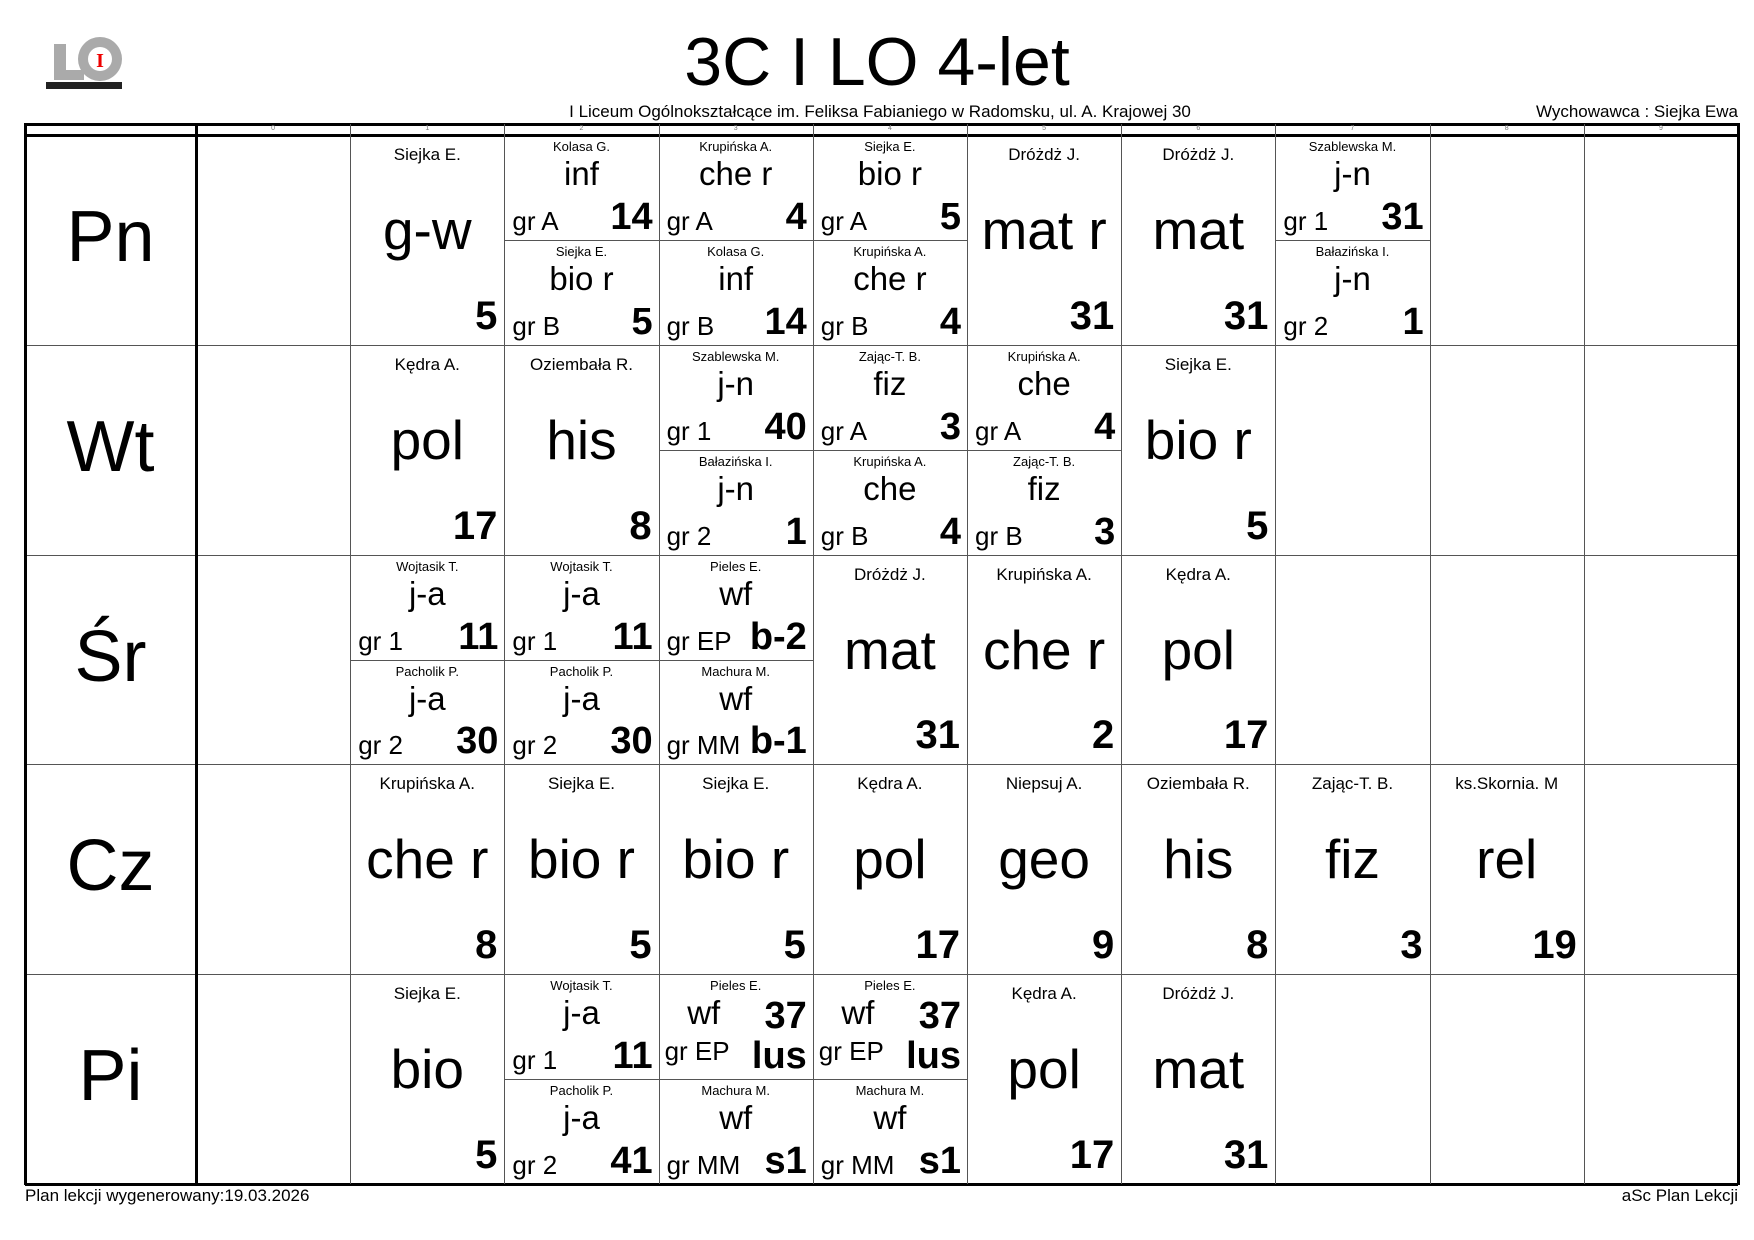 The height and width of the screenshot is (1240, 1754). Describe the element at coordinates (486, 945) in the screenshot. I see `room-number: 8` at that location.